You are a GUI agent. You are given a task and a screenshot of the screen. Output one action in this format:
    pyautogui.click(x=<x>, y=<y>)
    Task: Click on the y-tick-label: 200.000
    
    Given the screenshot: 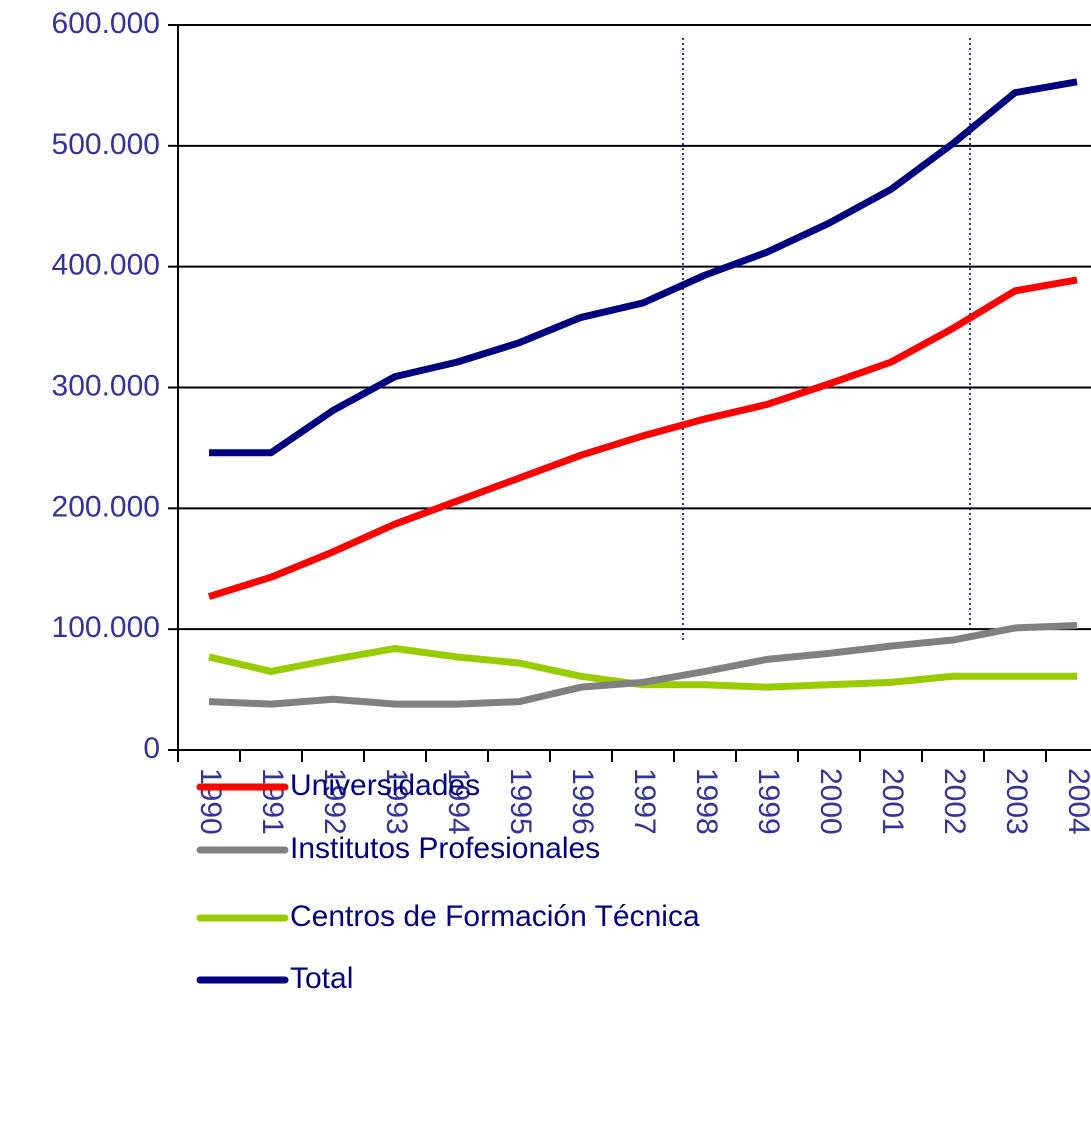 What is the action you would take?
    pyautogui.click(x=106, y=506)
    